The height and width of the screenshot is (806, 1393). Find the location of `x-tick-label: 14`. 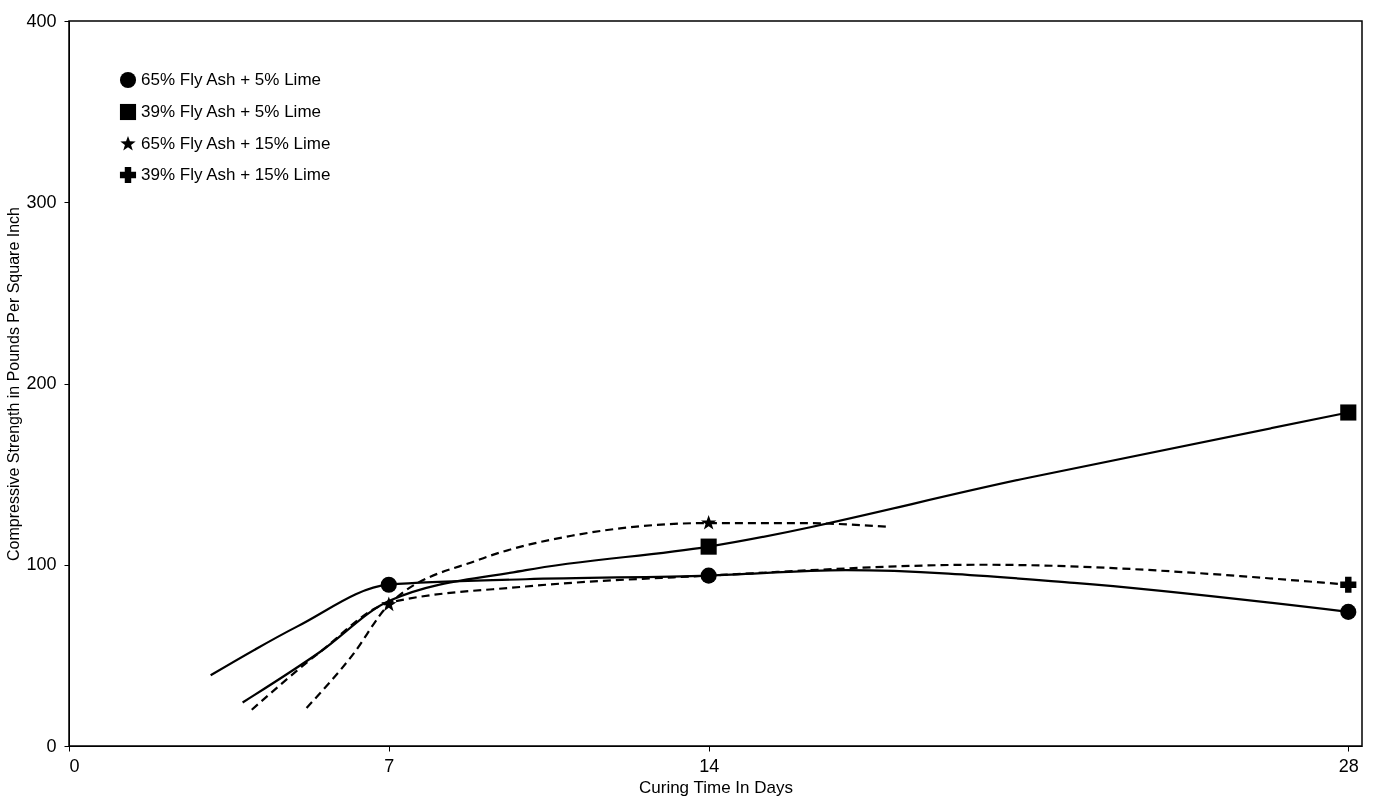

x-tick-label: 14 is located at coordinates (709, 765).